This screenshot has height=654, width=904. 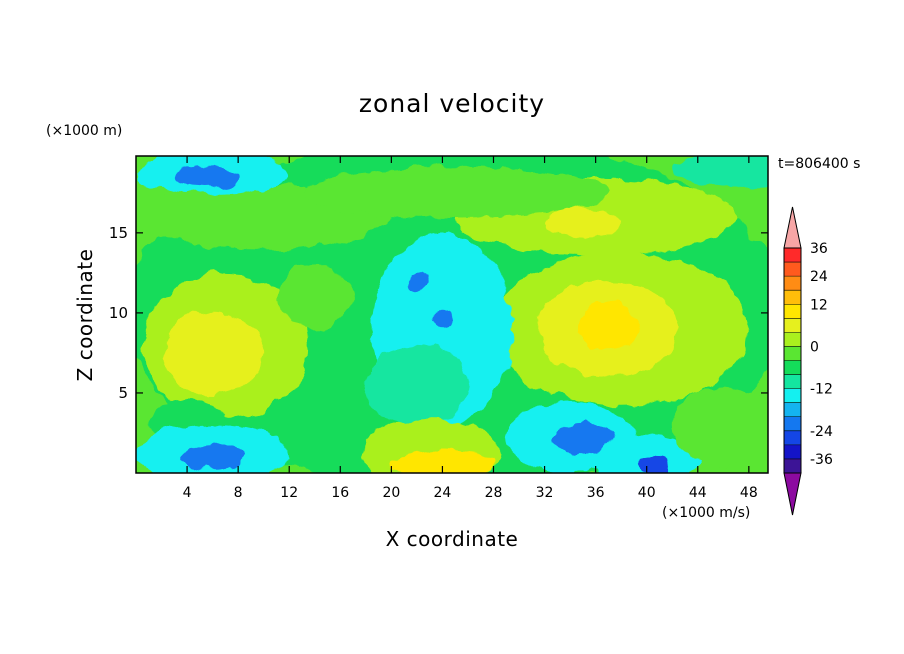 What do you see at coordinates (792, 494) in the screenshot?
I see `colorbar-under-triangle` at bounding box center [792, 494].